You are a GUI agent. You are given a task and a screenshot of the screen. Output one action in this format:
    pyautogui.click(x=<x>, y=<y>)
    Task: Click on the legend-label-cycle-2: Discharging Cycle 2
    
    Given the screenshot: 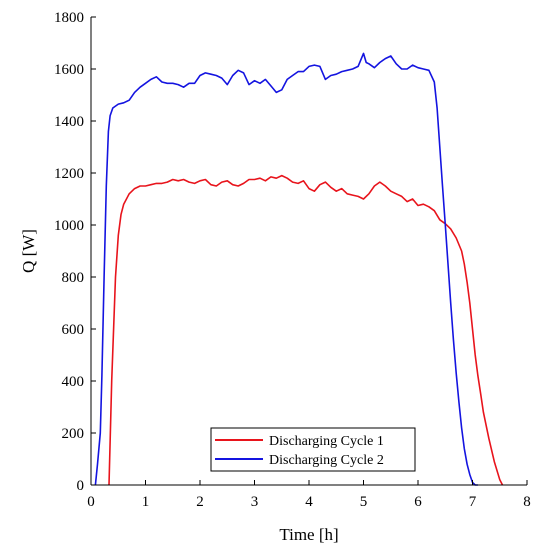 What is the action you would take?
    pyautogui.click(x=326, y=460)
    